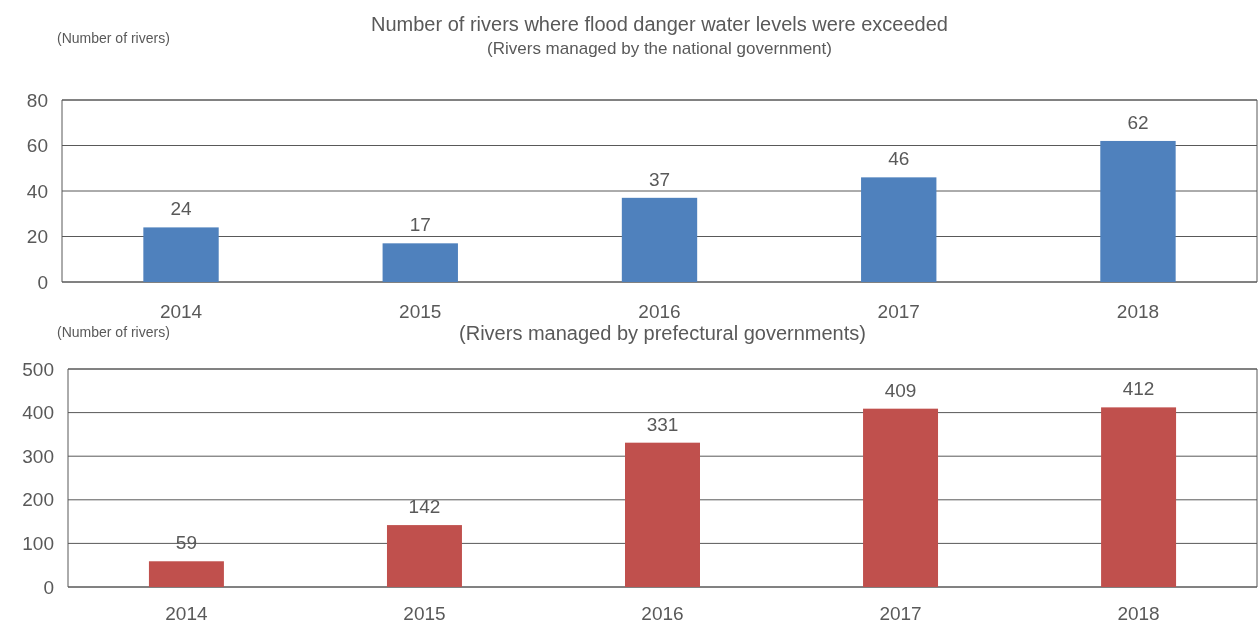 The image size is (1258, 623). I want to click on data-label: 412, so click(1138, 389).